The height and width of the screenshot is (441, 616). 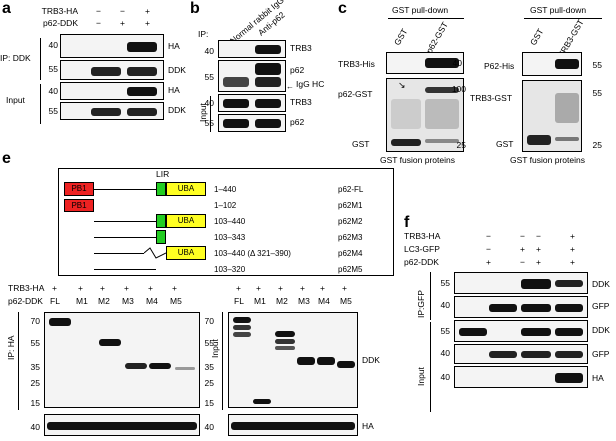 I want to click on construct-range: 103–440, so click(x=230, y=221).